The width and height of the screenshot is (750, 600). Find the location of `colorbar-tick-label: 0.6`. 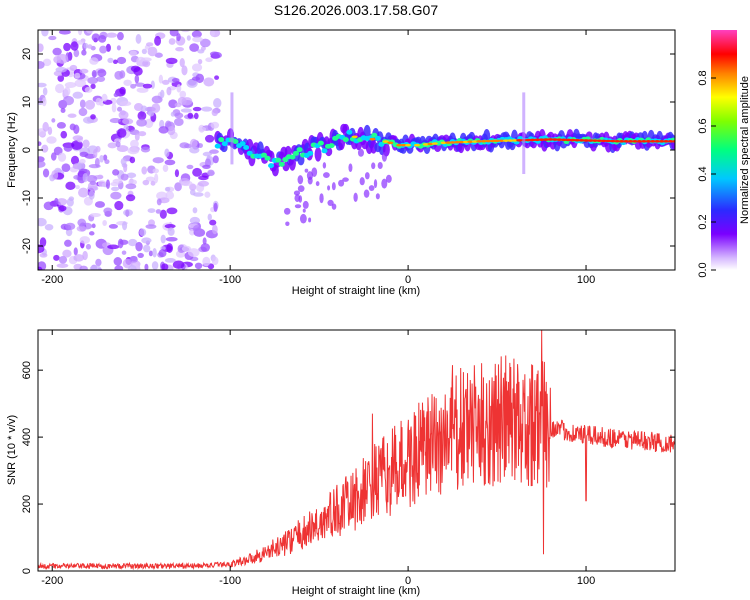

colorbar-tick-label: 0.6 is located at coordinates (703, 125).